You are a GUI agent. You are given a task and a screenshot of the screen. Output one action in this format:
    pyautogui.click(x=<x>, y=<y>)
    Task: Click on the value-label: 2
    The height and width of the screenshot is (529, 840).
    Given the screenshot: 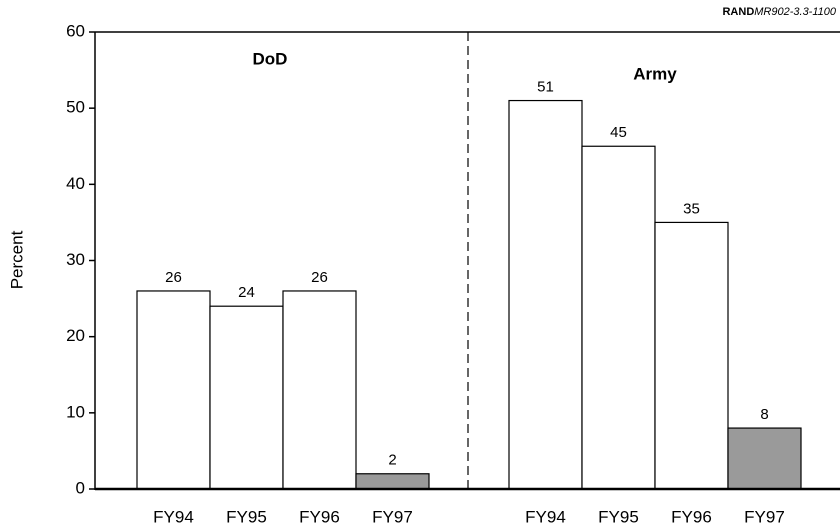 What is the action you would take?
    pyautogui.click(x=392, y=460)
    